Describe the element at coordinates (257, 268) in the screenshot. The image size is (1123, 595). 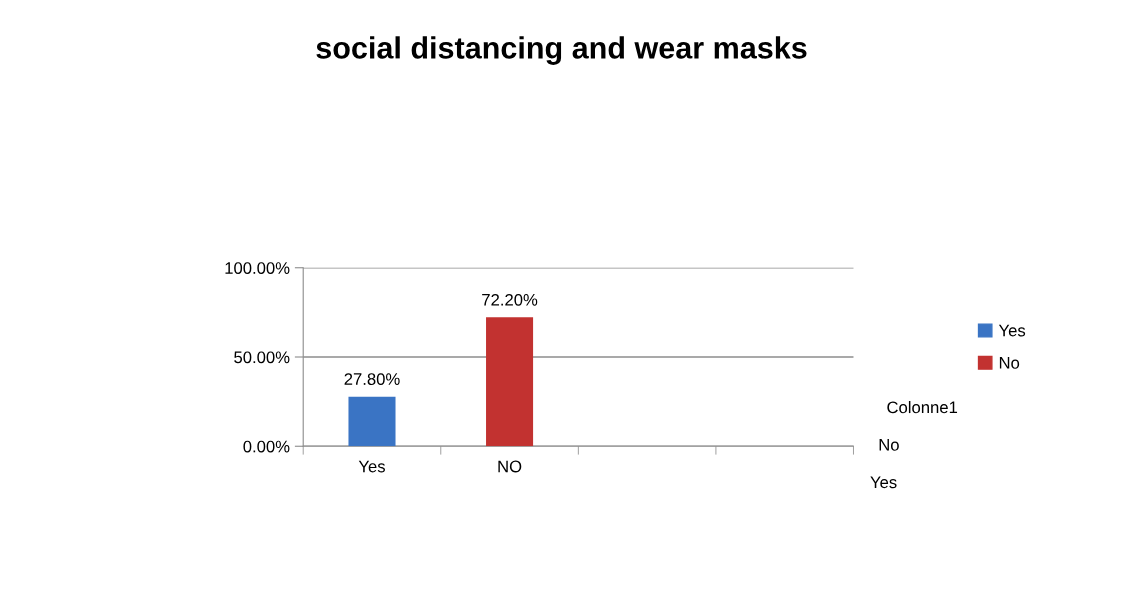
I see `y-tick-label: 100.00%` at that location.